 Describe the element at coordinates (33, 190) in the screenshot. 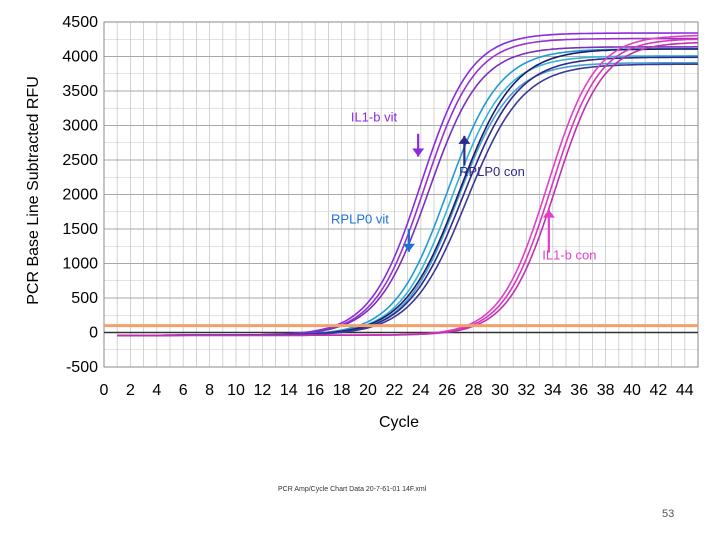

I see `y-axis-label: PCR Base Line Subtracted RFU` at that location.